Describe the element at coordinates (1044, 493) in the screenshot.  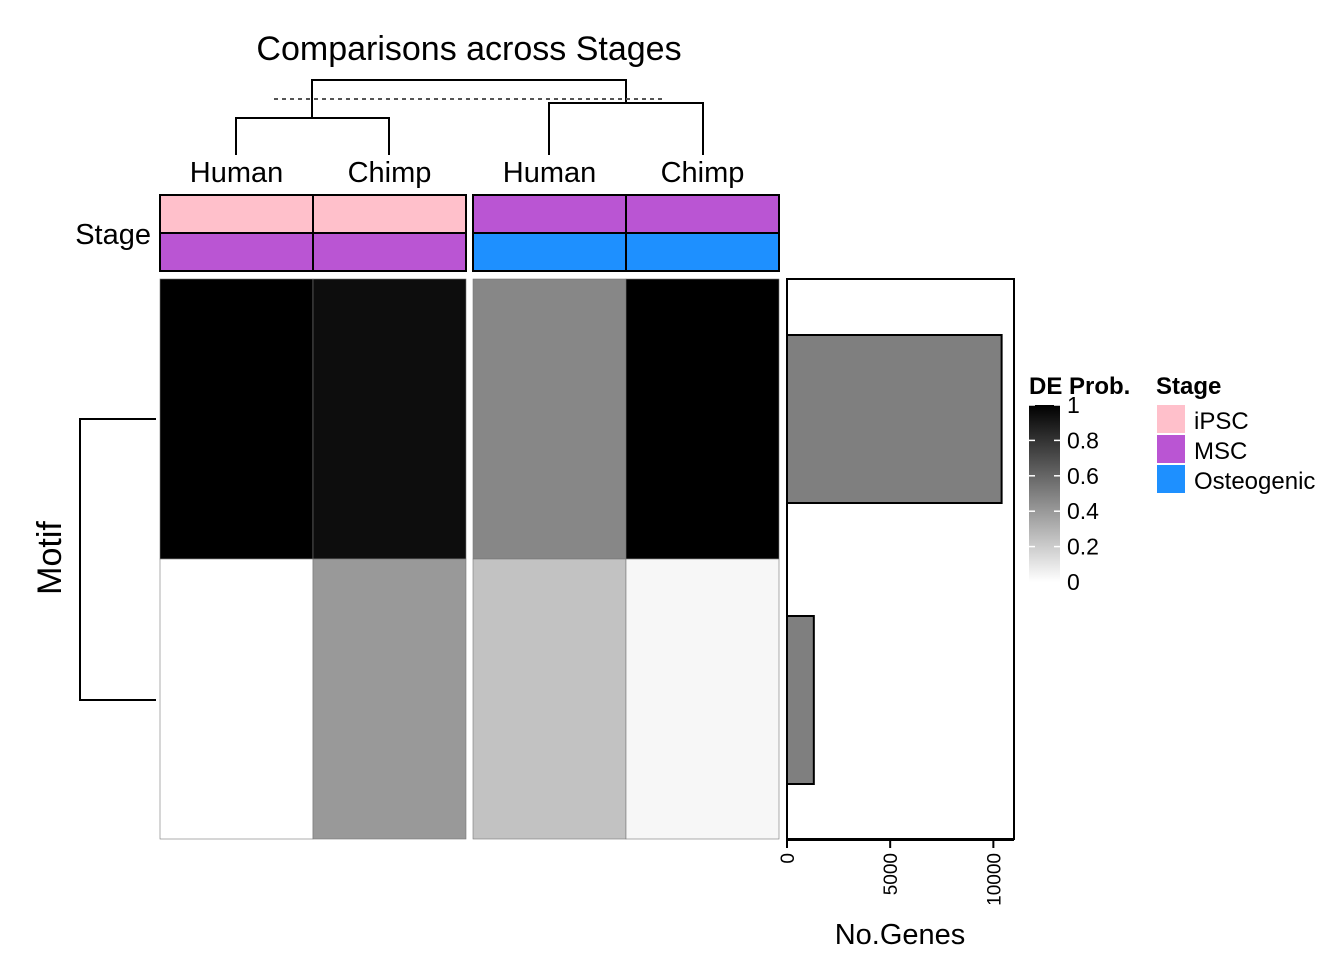
I see `de-legend-colorbar` at that location.